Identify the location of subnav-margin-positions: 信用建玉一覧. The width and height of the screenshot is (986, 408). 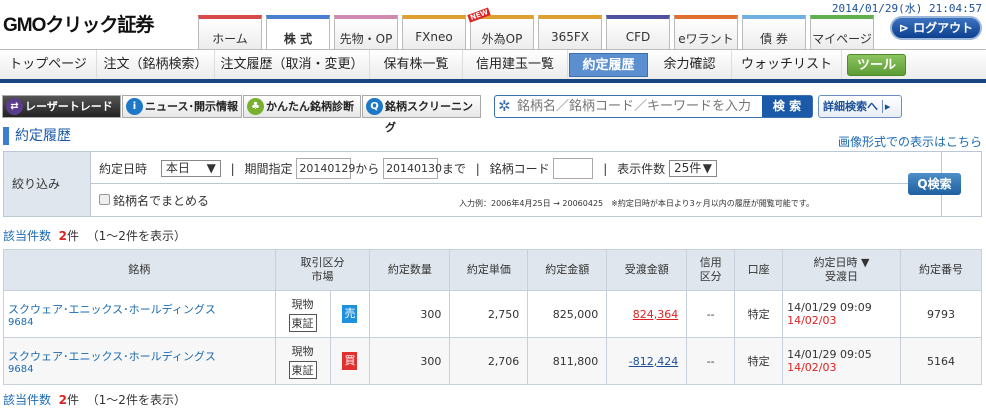
(515, 64).